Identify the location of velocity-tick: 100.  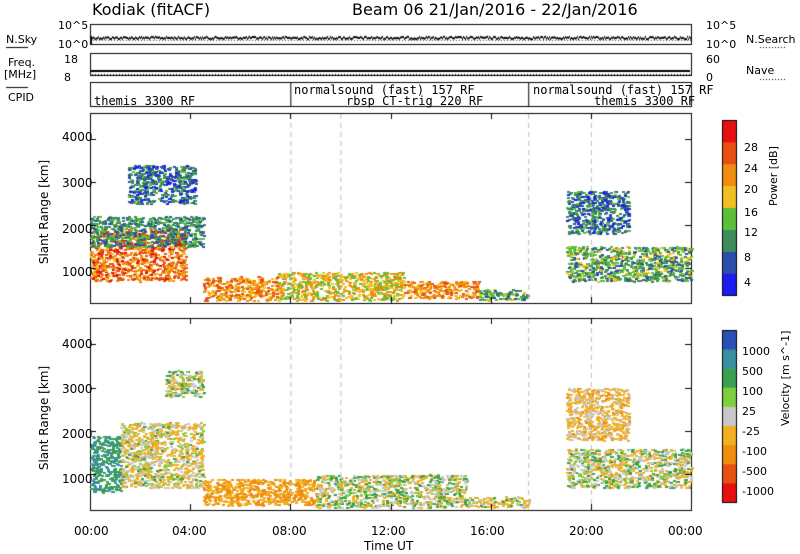
(752, 391).